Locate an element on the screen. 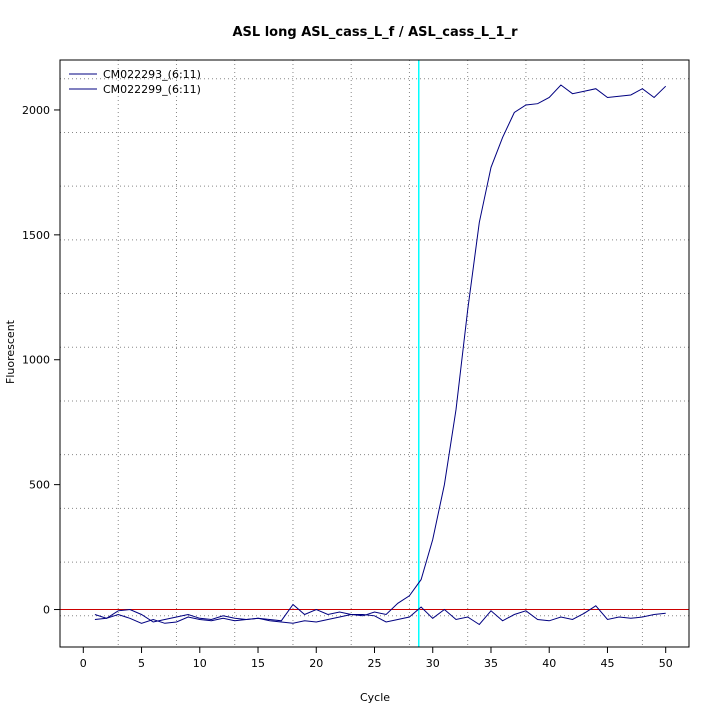 Image resolution: width=720 pixels, height=720 pixels. y-tick-label: 2000 is located at coordinates (36, 110).